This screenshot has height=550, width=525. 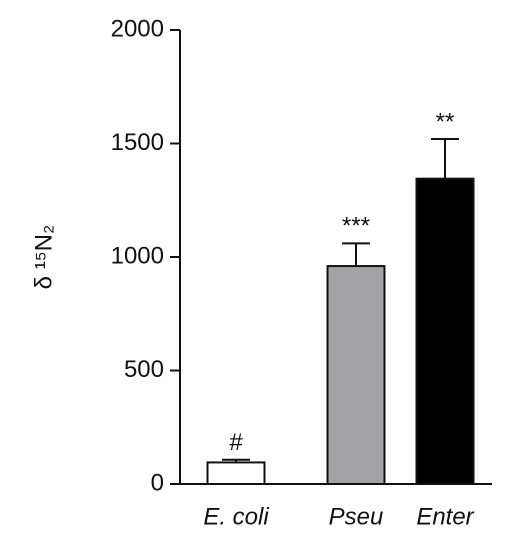 What do you see at coordinates (144, 369) in the screenshot?
I see `y-tick-label: 500` at bounding box center [144, 369].